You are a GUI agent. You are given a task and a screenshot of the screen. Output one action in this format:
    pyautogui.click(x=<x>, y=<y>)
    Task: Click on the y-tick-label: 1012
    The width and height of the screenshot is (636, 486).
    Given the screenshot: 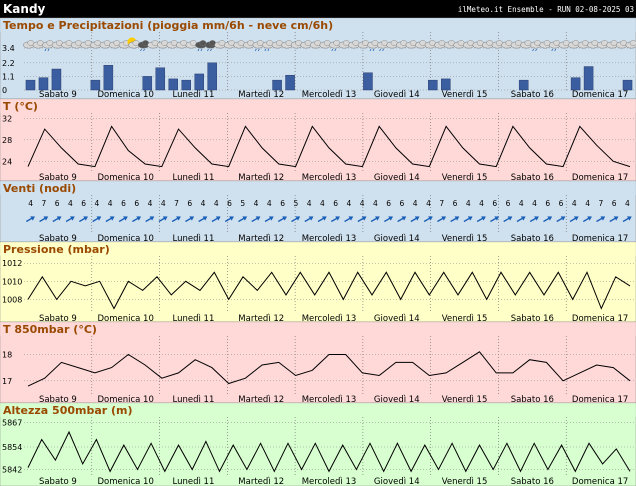 What is the action you would take?
    pyautogui.click(x=12, y=263)
    